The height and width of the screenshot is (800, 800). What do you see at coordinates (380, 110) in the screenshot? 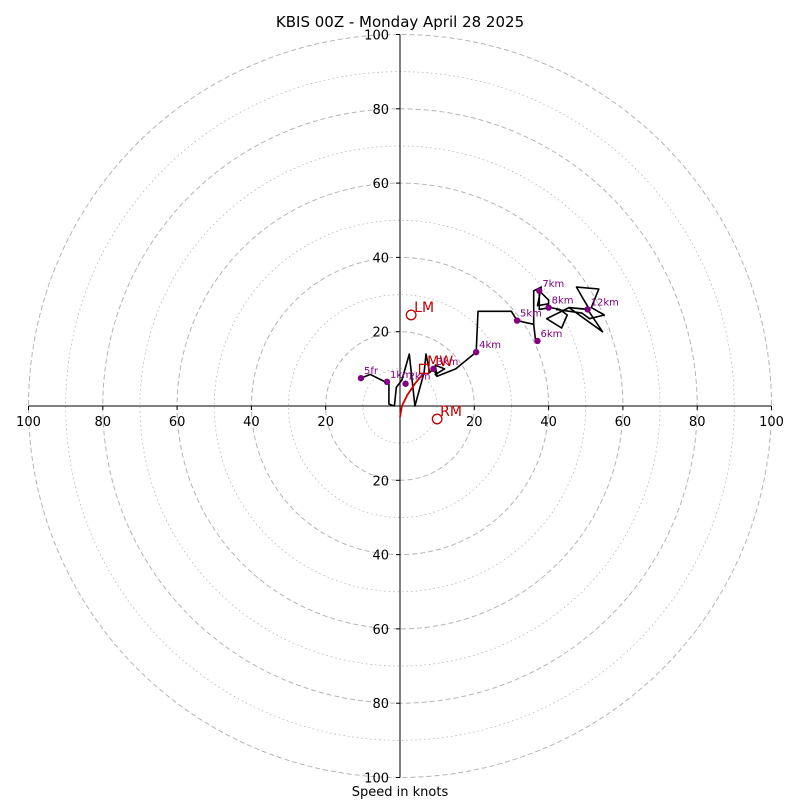
I see `tick-label-up: 80` at bounding box center [380, 110].